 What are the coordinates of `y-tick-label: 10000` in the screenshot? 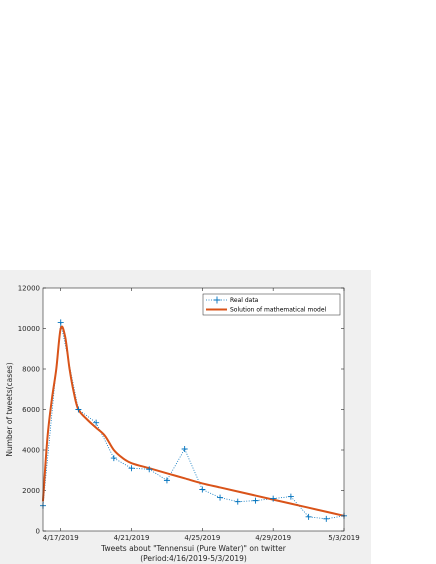 It's located at (29, 329).